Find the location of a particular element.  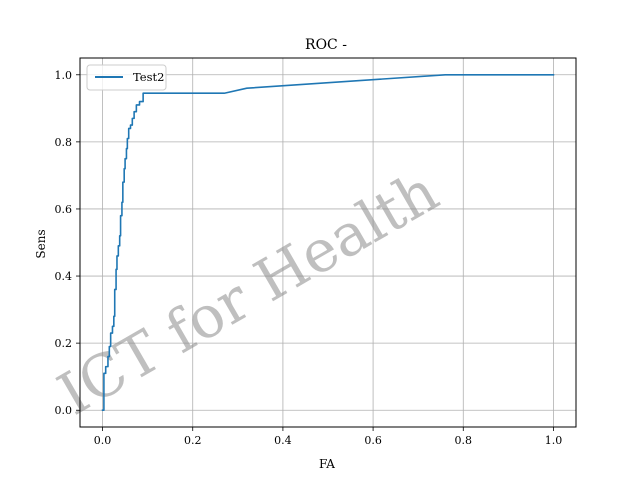

x-tick-label: 0.8 is located at coordinates (464, 440).